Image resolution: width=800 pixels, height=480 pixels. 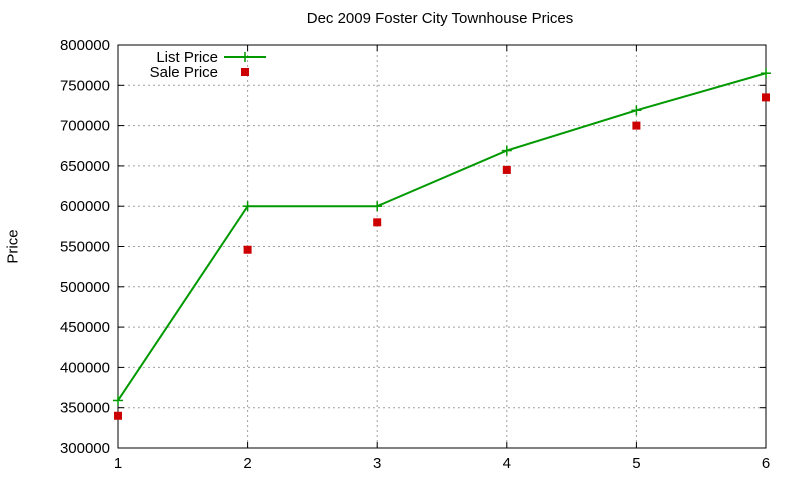 What do you see at coordinates (85, 85) in the screenshot?
I see `y-tick-label: 750000` at bounding box center [85, 85].